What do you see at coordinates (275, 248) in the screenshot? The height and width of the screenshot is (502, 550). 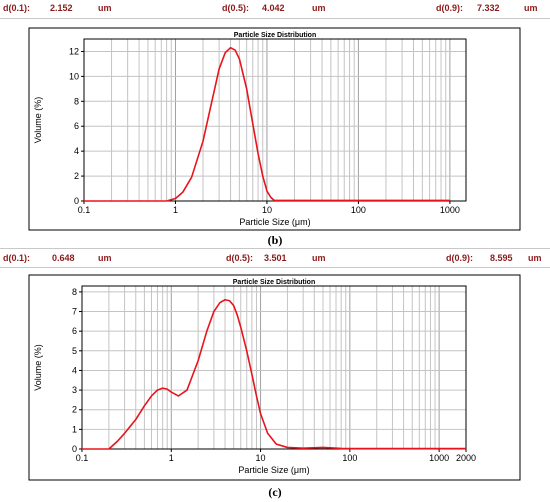 I see `divider-c-top` at bounding box center [275, 248].